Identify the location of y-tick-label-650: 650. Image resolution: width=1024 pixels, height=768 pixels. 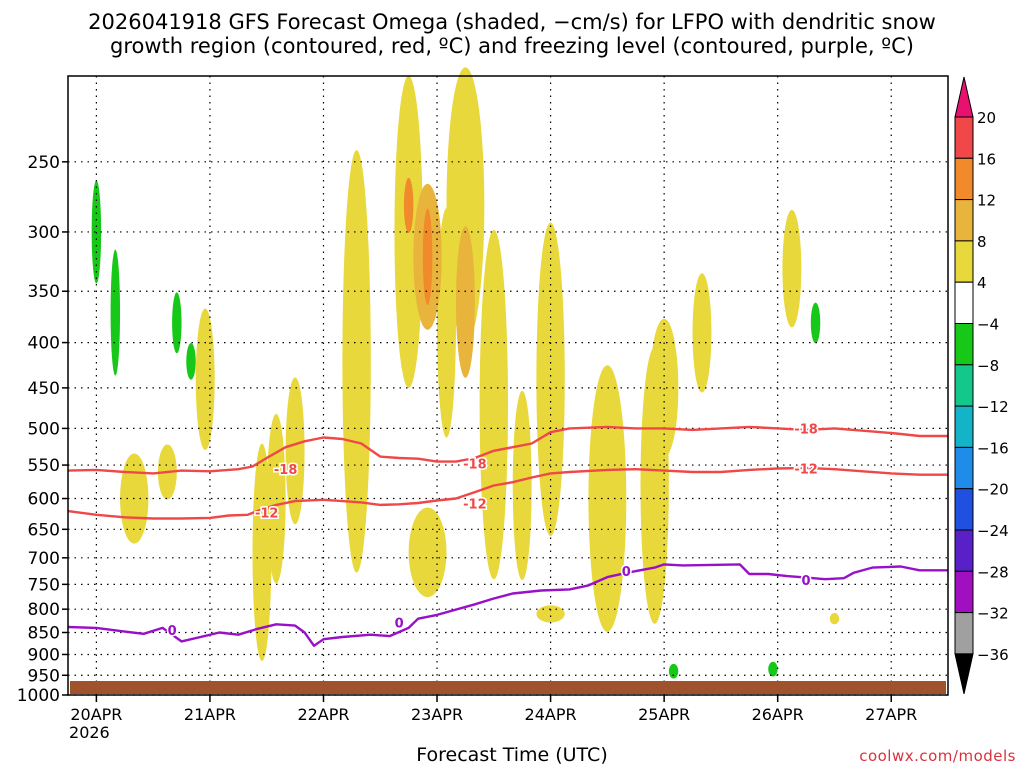
(44, 530).